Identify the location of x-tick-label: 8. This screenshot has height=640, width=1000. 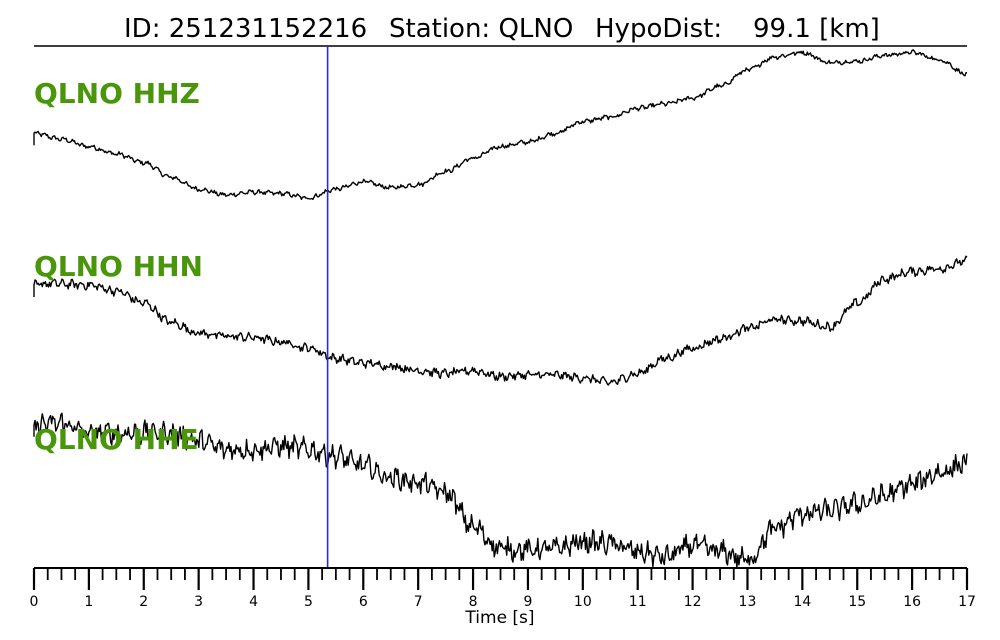
(473, 602).